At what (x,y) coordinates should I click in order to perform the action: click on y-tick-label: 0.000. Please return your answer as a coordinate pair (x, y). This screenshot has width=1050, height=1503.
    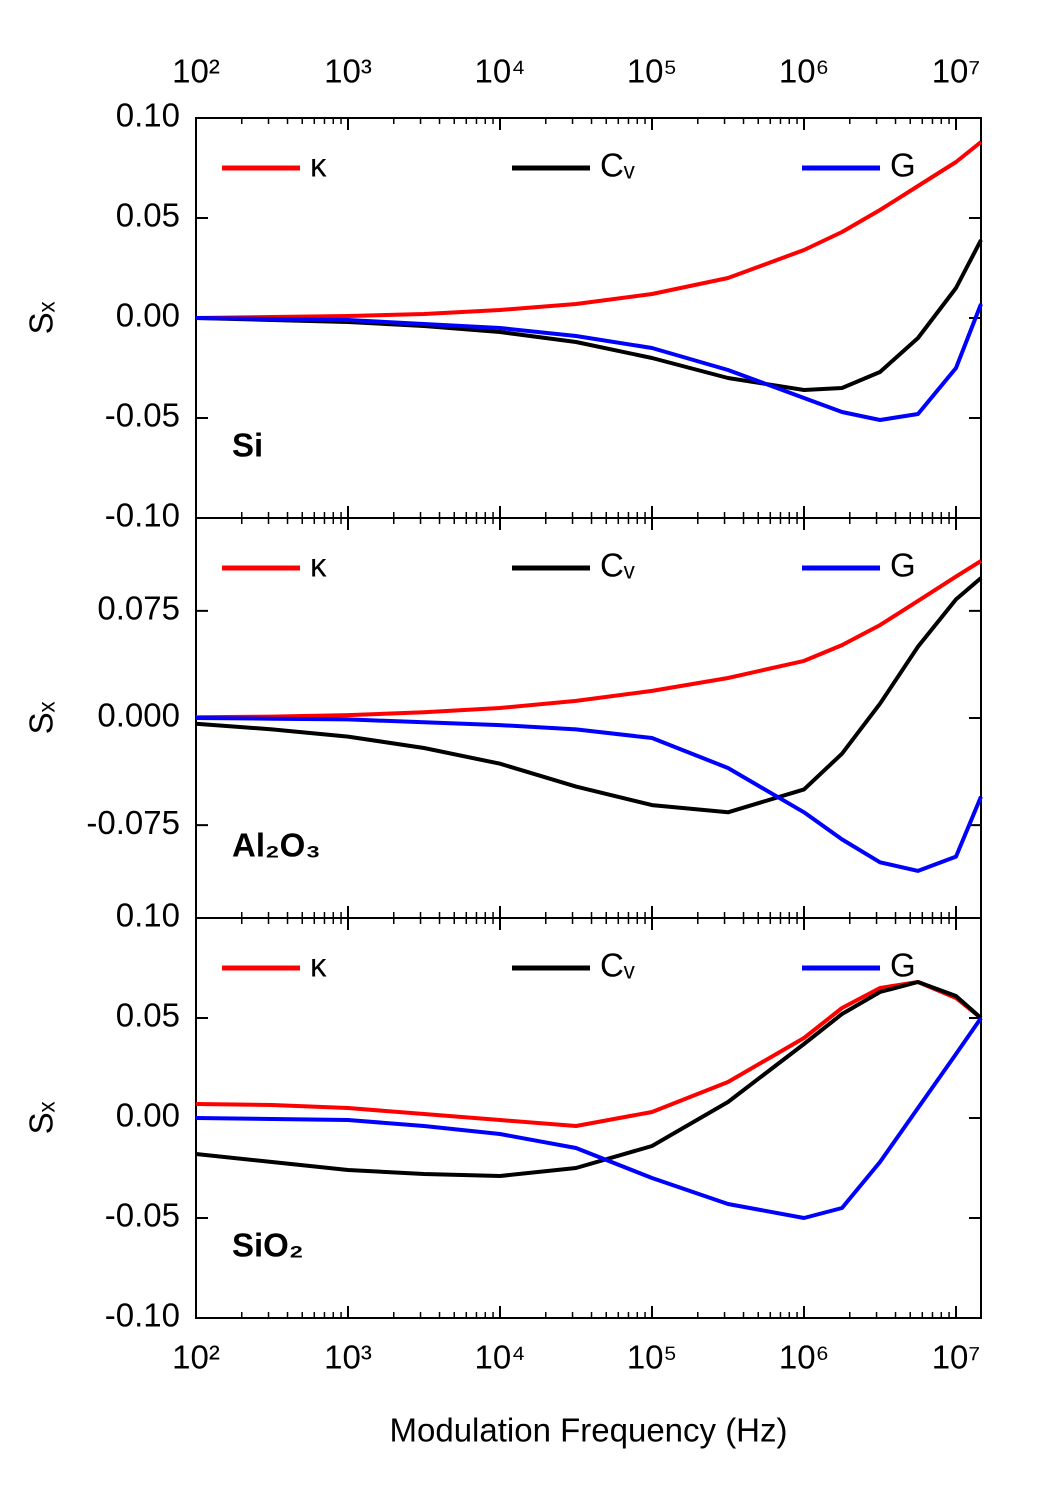
    Looking at the image, I should click on (138, 715).